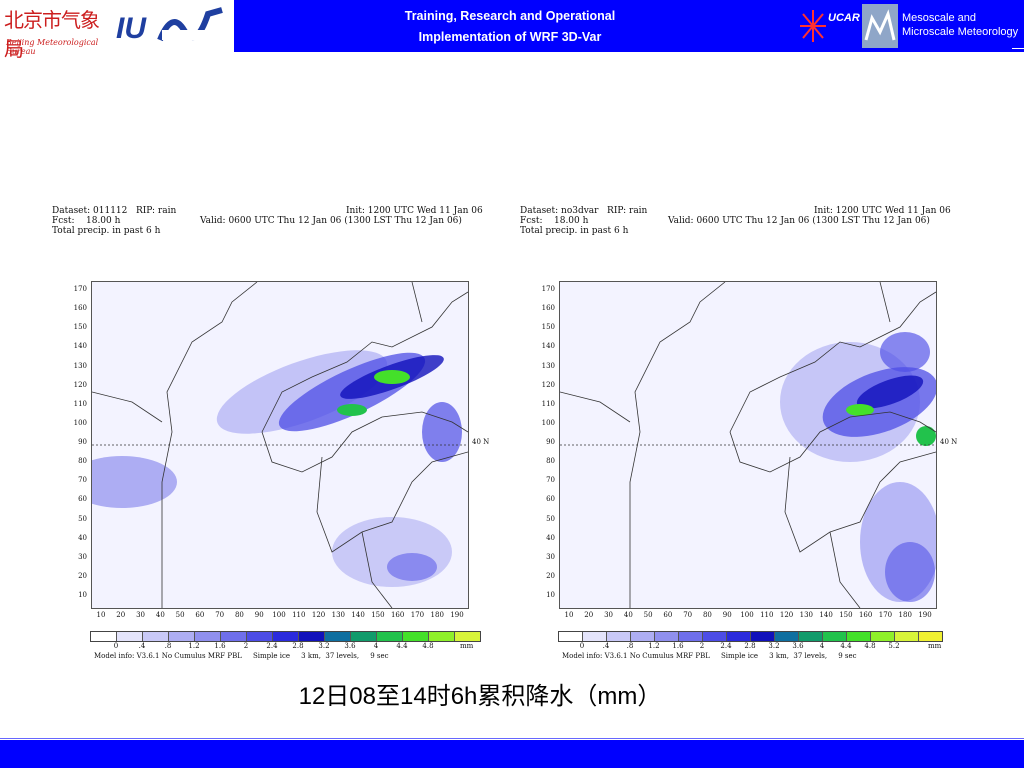  I want to click on colorbar-unit: mm, so click(935, 646).